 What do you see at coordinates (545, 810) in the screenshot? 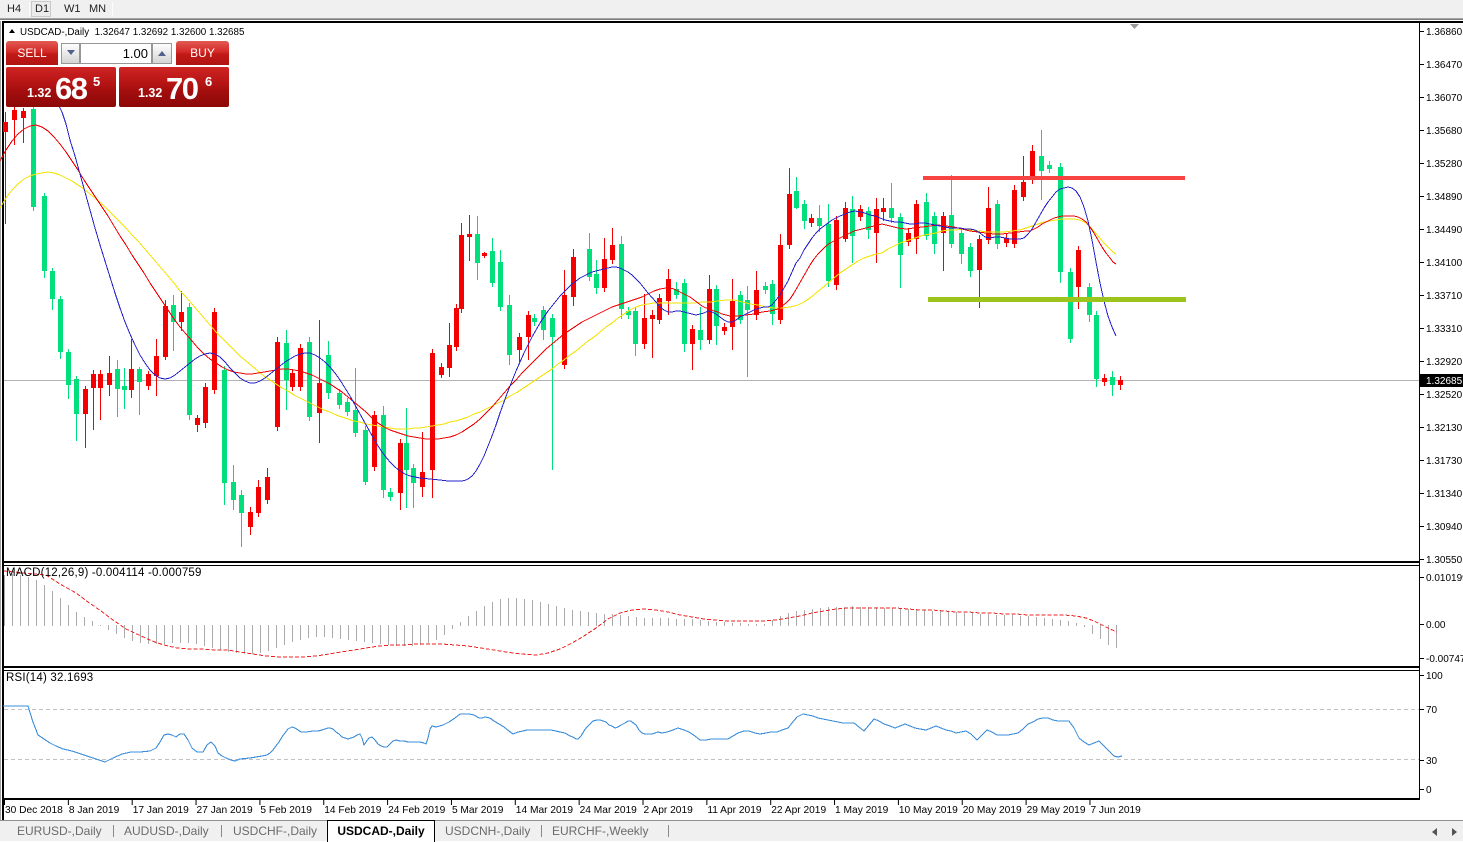
I see `svg-text: 14 Mar 2019` at bounding box center [545, 810].